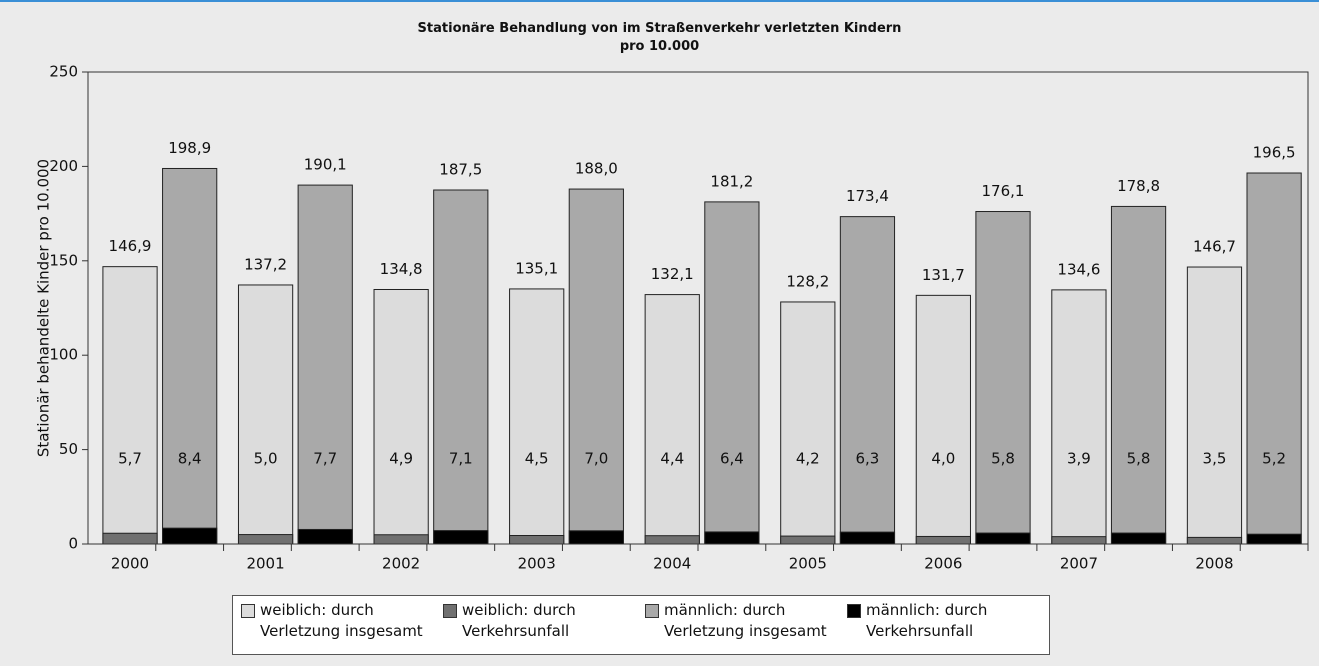  What do you see at coordinates (732, 459) in the screenshot?
I see `data-label: 6,4` at bounding box center [732, 459].